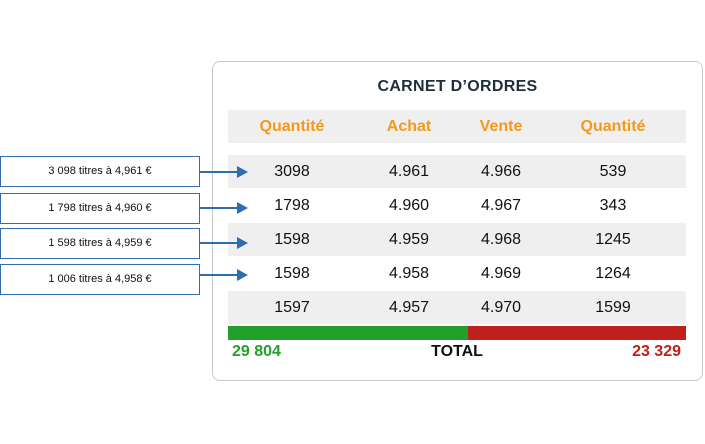 The height and width of the screenshot is (444, 705). I want to click on order-book-title: CARNET D’ORDRES, so click(457, 86).